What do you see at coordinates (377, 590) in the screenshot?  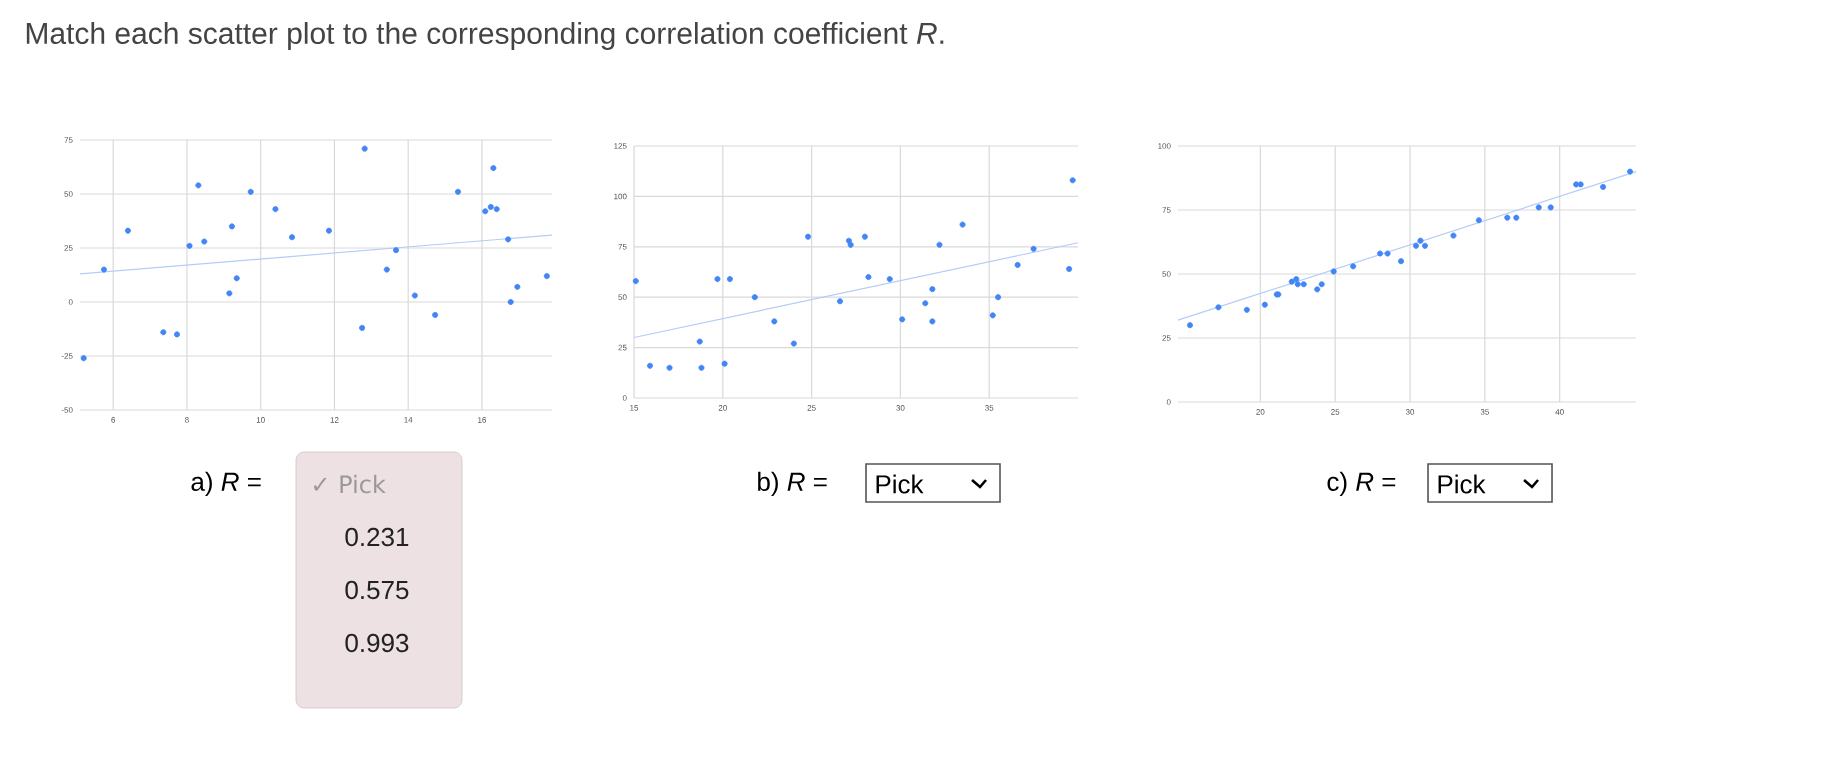 I see `text: 0.575` at bounding box center [377, 590].